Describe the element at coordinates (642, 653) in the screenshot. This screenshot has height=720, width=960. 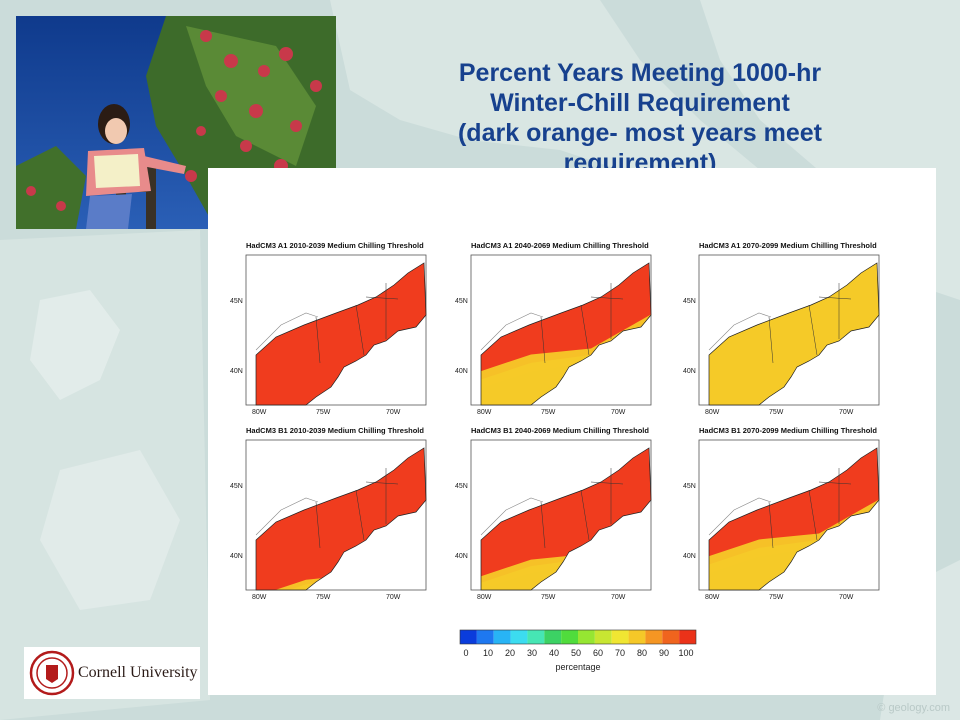
I see `legend-tick: 80` at that location.